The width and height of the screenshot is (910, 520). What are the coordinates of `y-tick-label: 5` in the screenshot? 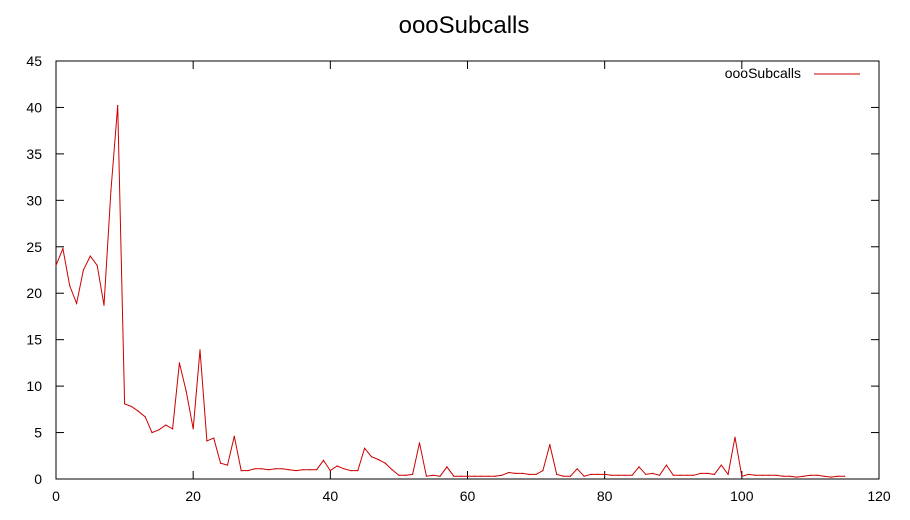 It's located at (38, 433).